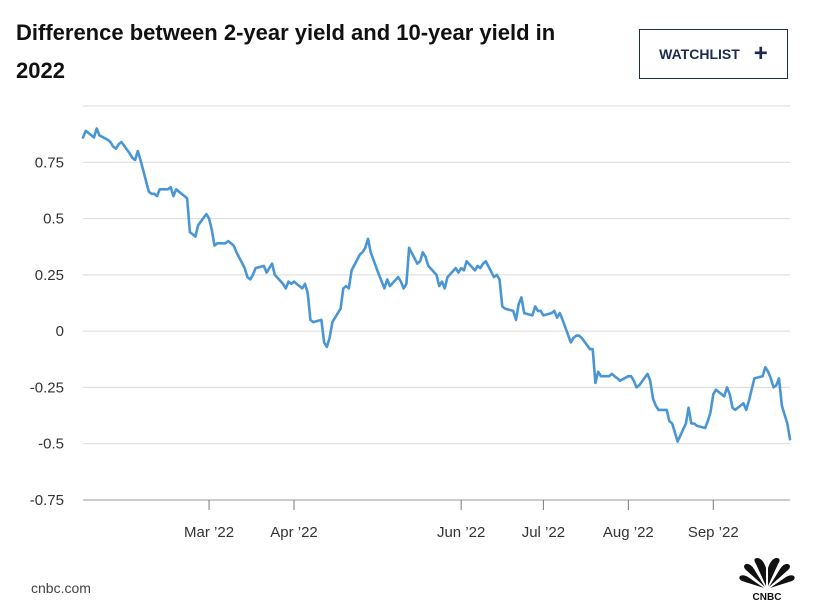 The width and height of the screenshot is (815, 615). I want to click on y-tick-label: 0.25, so click(49, 275).